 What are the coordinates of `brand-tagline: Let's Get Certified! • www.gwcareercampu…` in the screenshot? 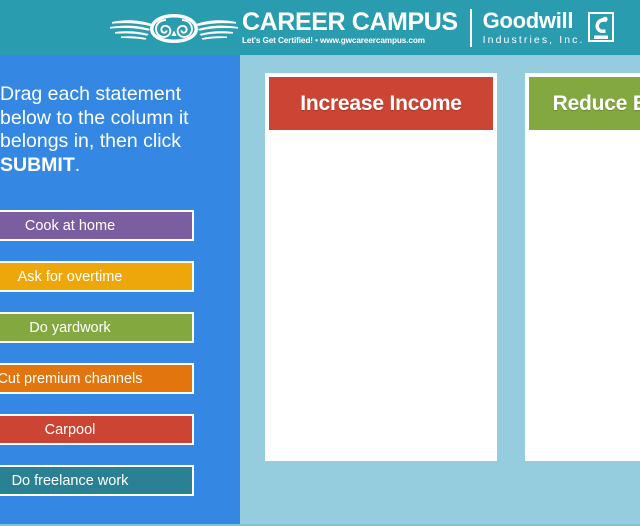 It's located at (333, 41).